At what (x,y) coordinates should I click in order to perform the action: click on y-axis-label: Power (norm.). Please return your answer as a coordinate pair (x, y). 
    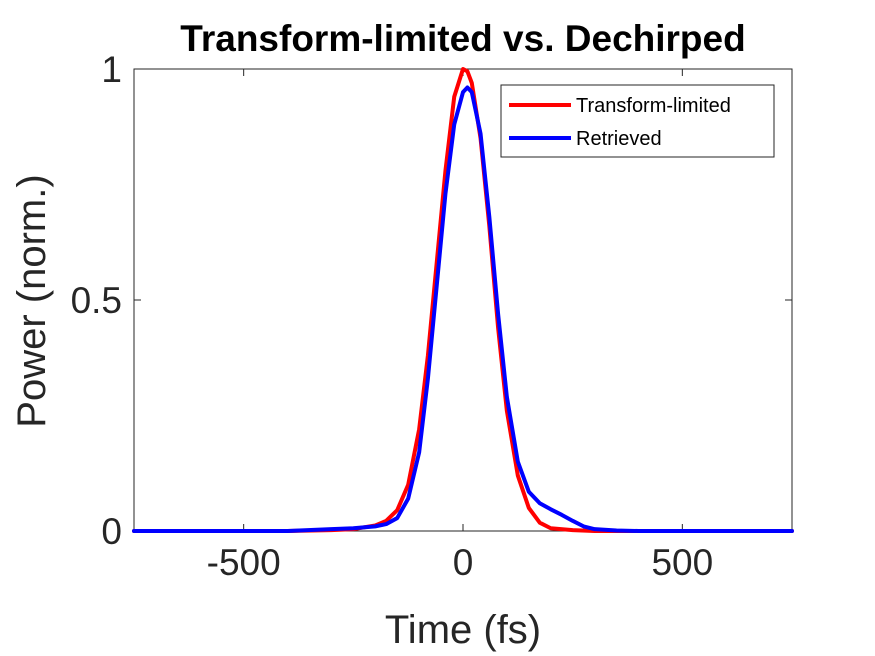
    Looking at the image, I should click on (32, 300).